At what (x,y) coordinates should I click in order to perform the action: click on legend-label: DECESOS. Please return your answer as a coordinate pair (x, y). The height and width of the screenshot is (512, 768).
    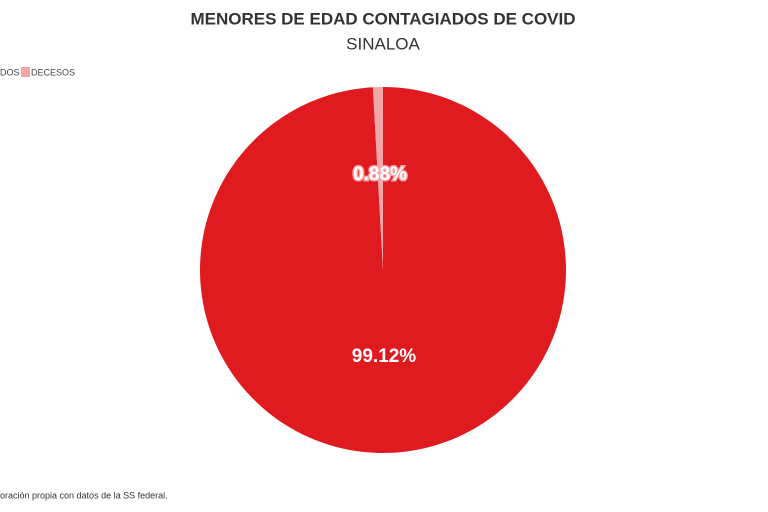
    Looking at the image, I should click on (53, 72).